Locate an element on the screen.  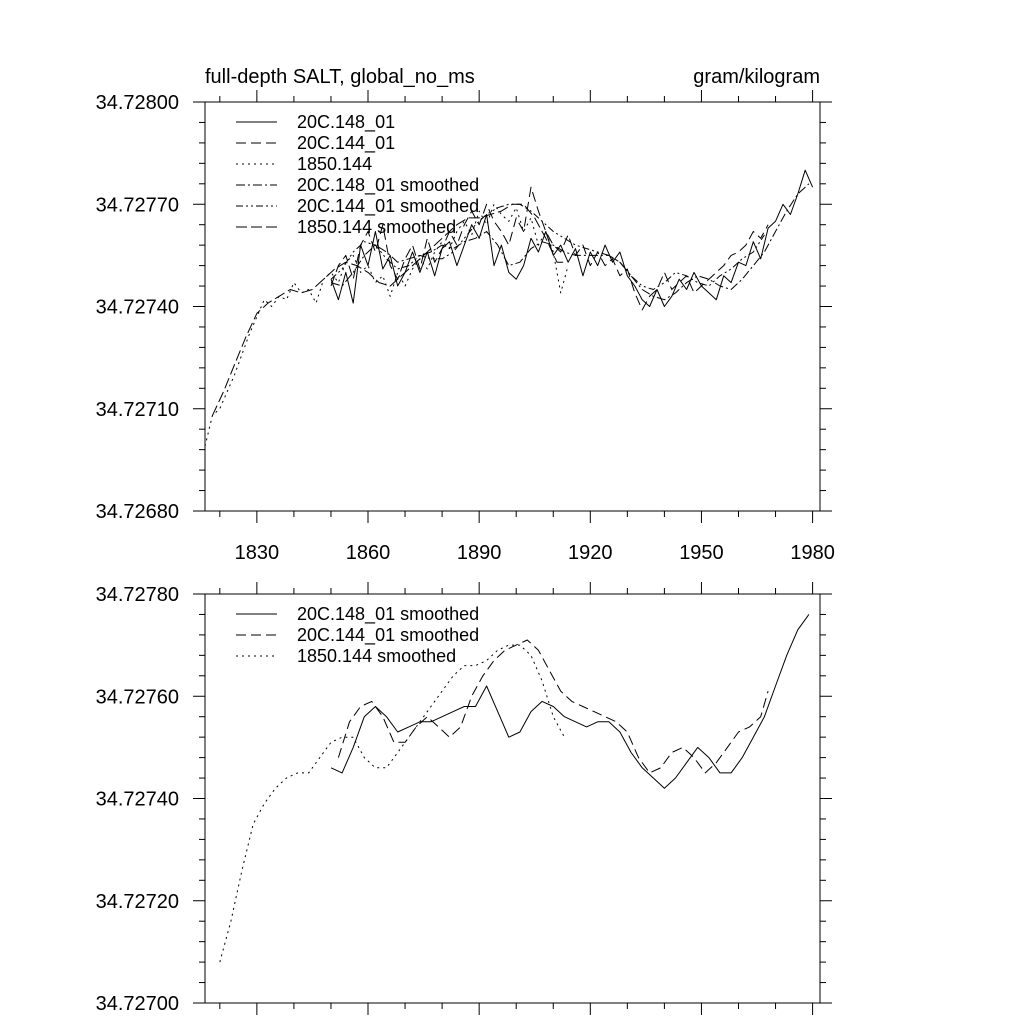
legend-label-20c-148-01: 20C.148_01 is located at coordinates (346, 122).